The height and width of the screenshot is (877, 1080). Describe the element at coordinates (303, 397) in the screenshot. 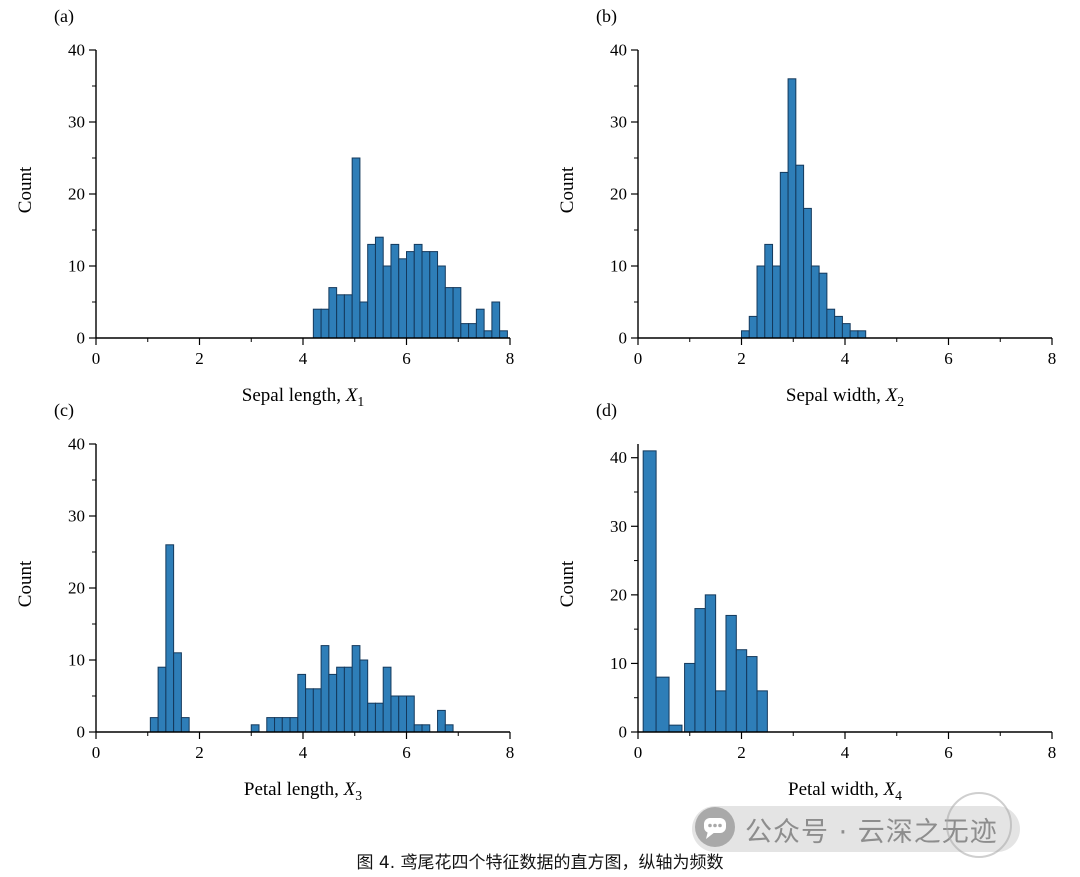

I see `panel-a-x-axis-label: Sepal length, X1` at that location.